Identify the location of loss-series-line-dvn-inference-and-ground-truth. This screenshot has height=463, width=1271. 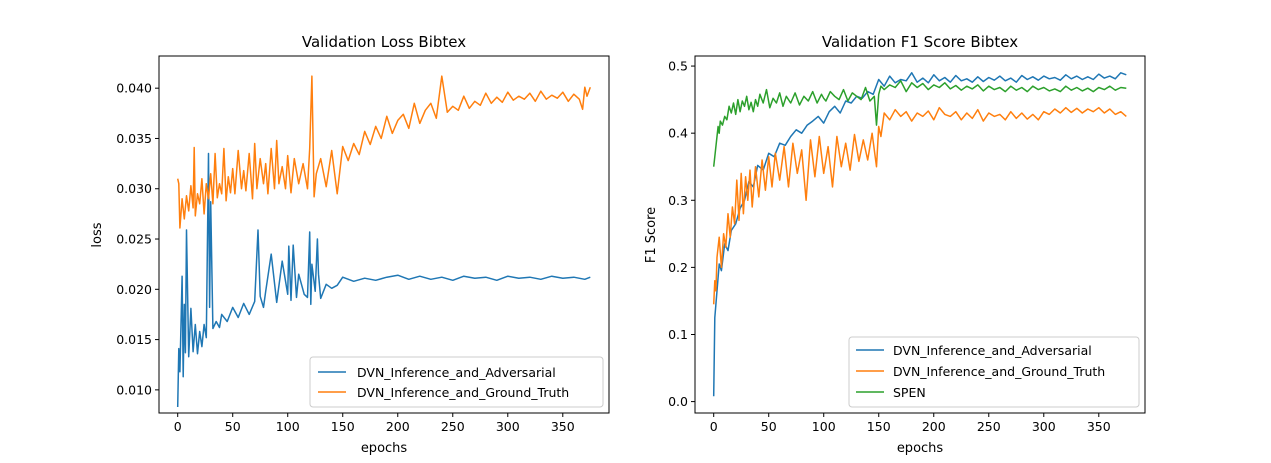
(384, 152).